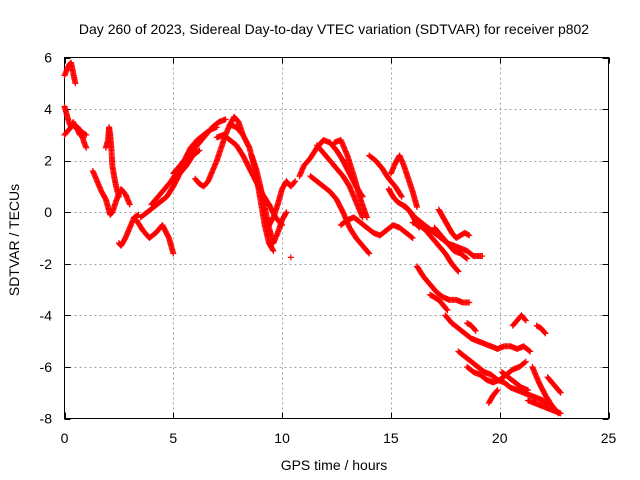 Image resolution: width=640 pixels, height=480 pixels. I want to click on y-tick-label: 6, so click(48, 58).